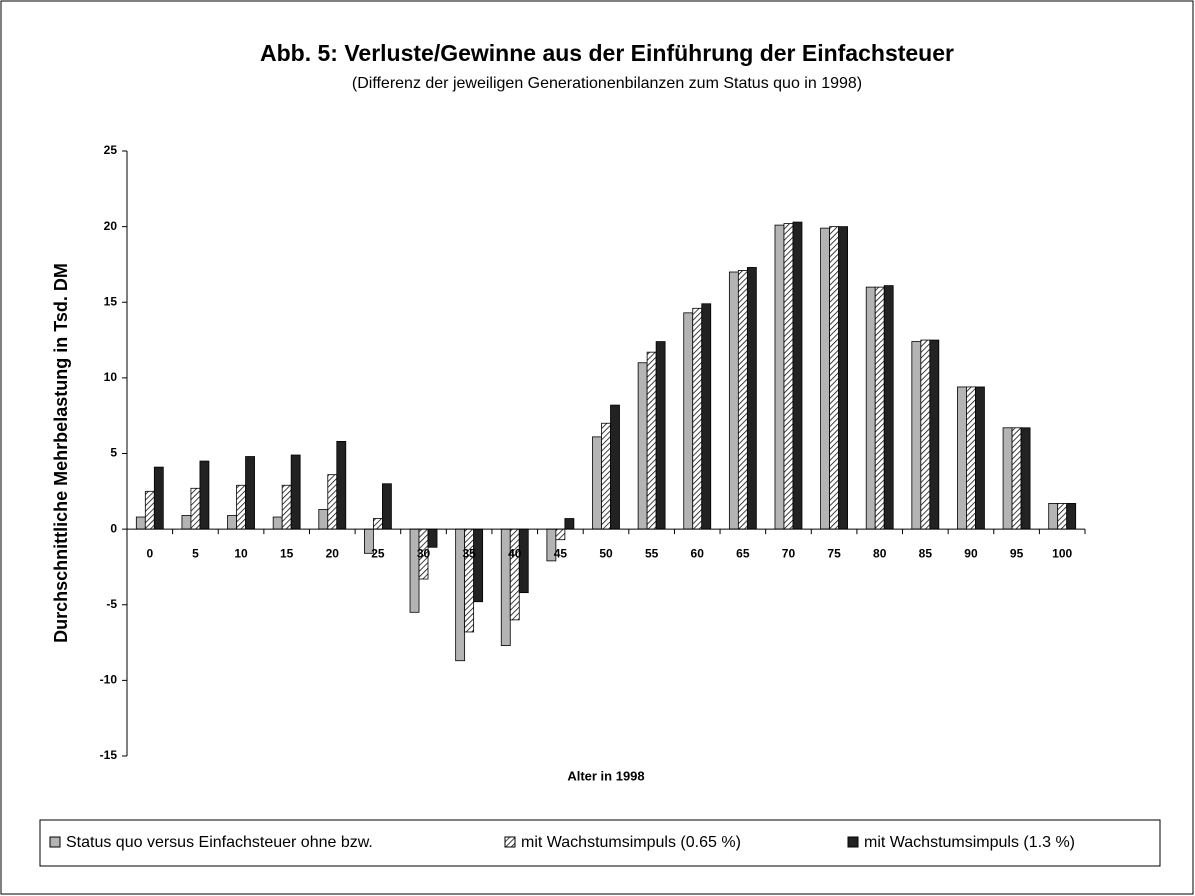 The width and height of the screenshot is (1195, 896). Describe the element at coordinates (606, 553) in the screenshot. I see `x-tick-label: 50` at that location.